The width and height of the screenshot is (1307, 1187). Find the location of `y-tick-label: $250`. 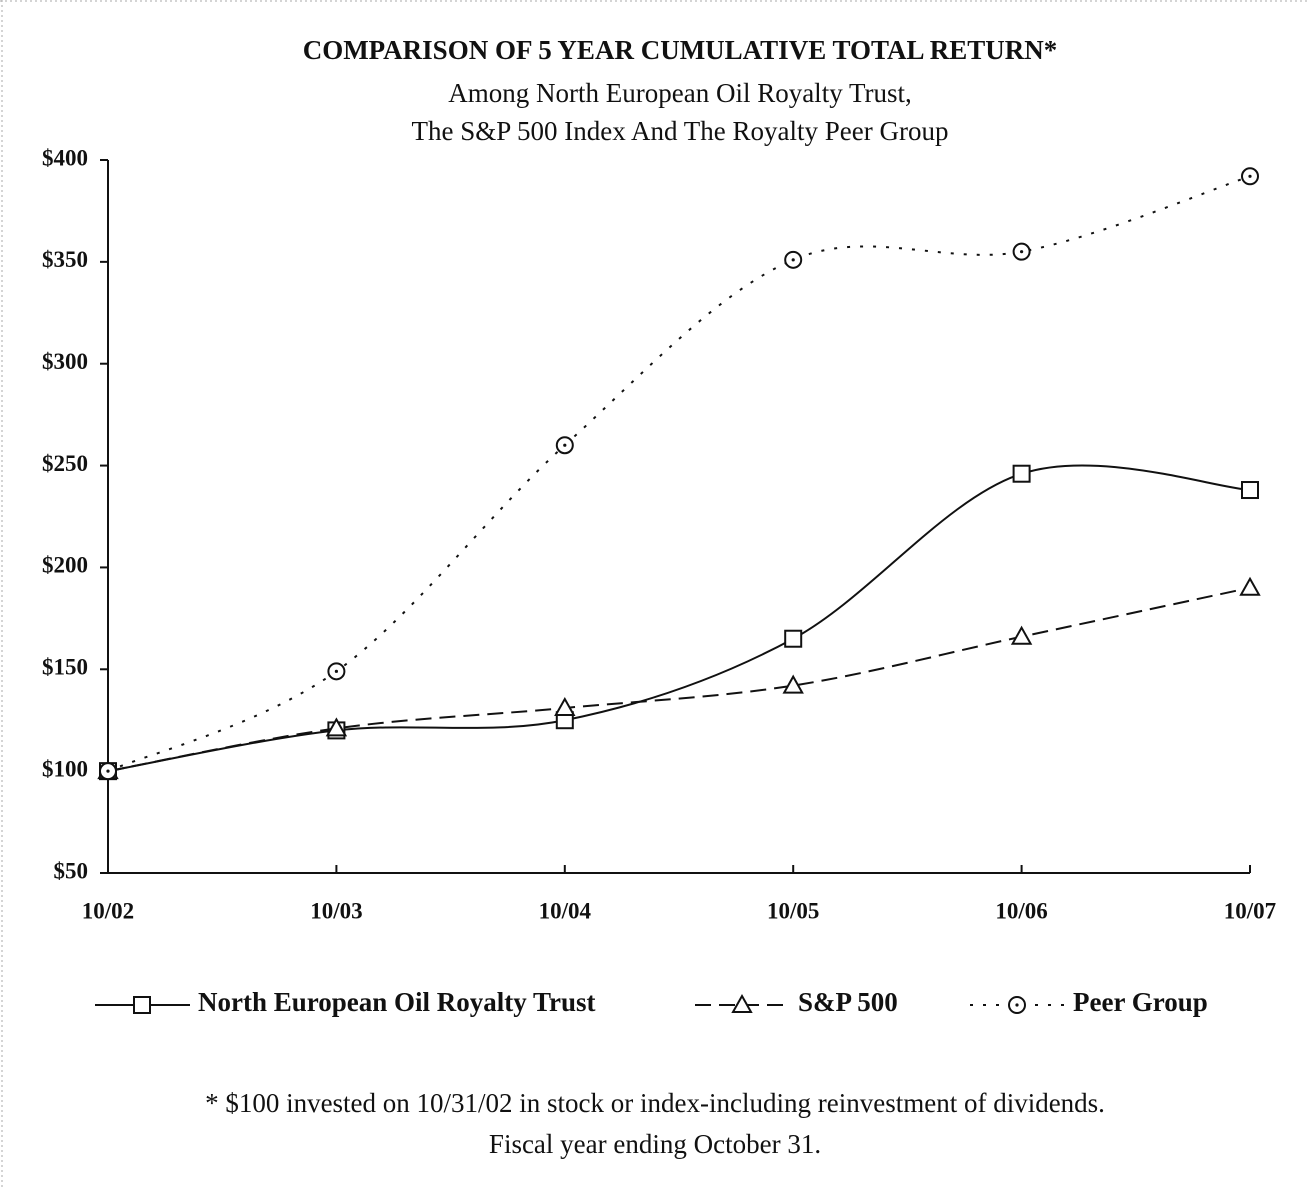

y-tick-label: $250 is located at coordinates (65, 463).